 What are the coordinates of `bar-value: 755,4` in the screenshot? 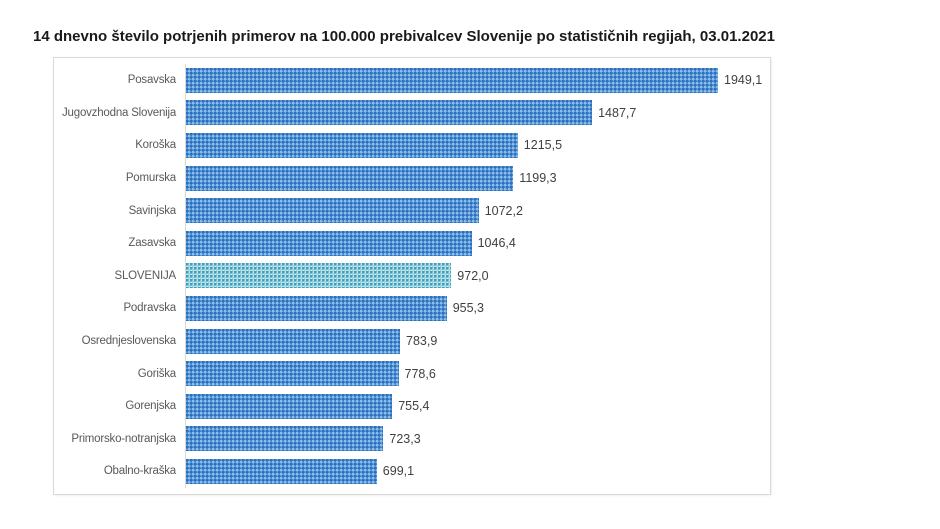 It's located at (414, 406).